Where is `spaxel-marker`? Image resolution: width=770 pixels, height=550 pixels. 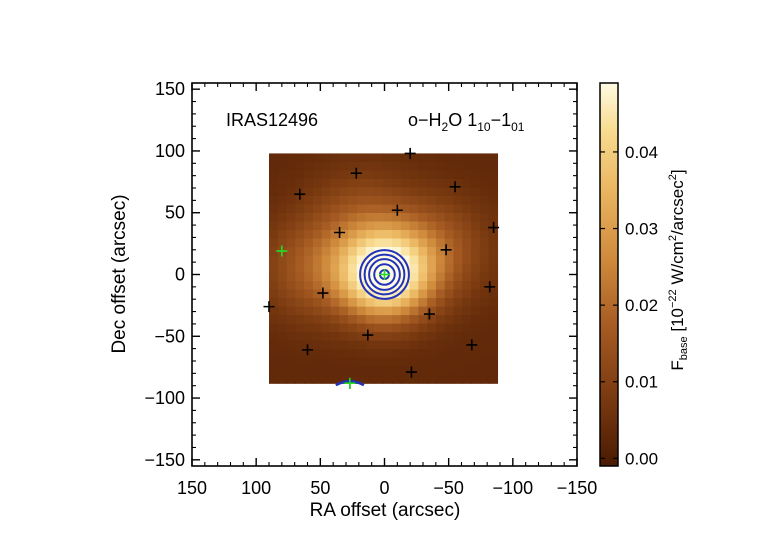
spaxel-marker is located at coordinates (429, 314).